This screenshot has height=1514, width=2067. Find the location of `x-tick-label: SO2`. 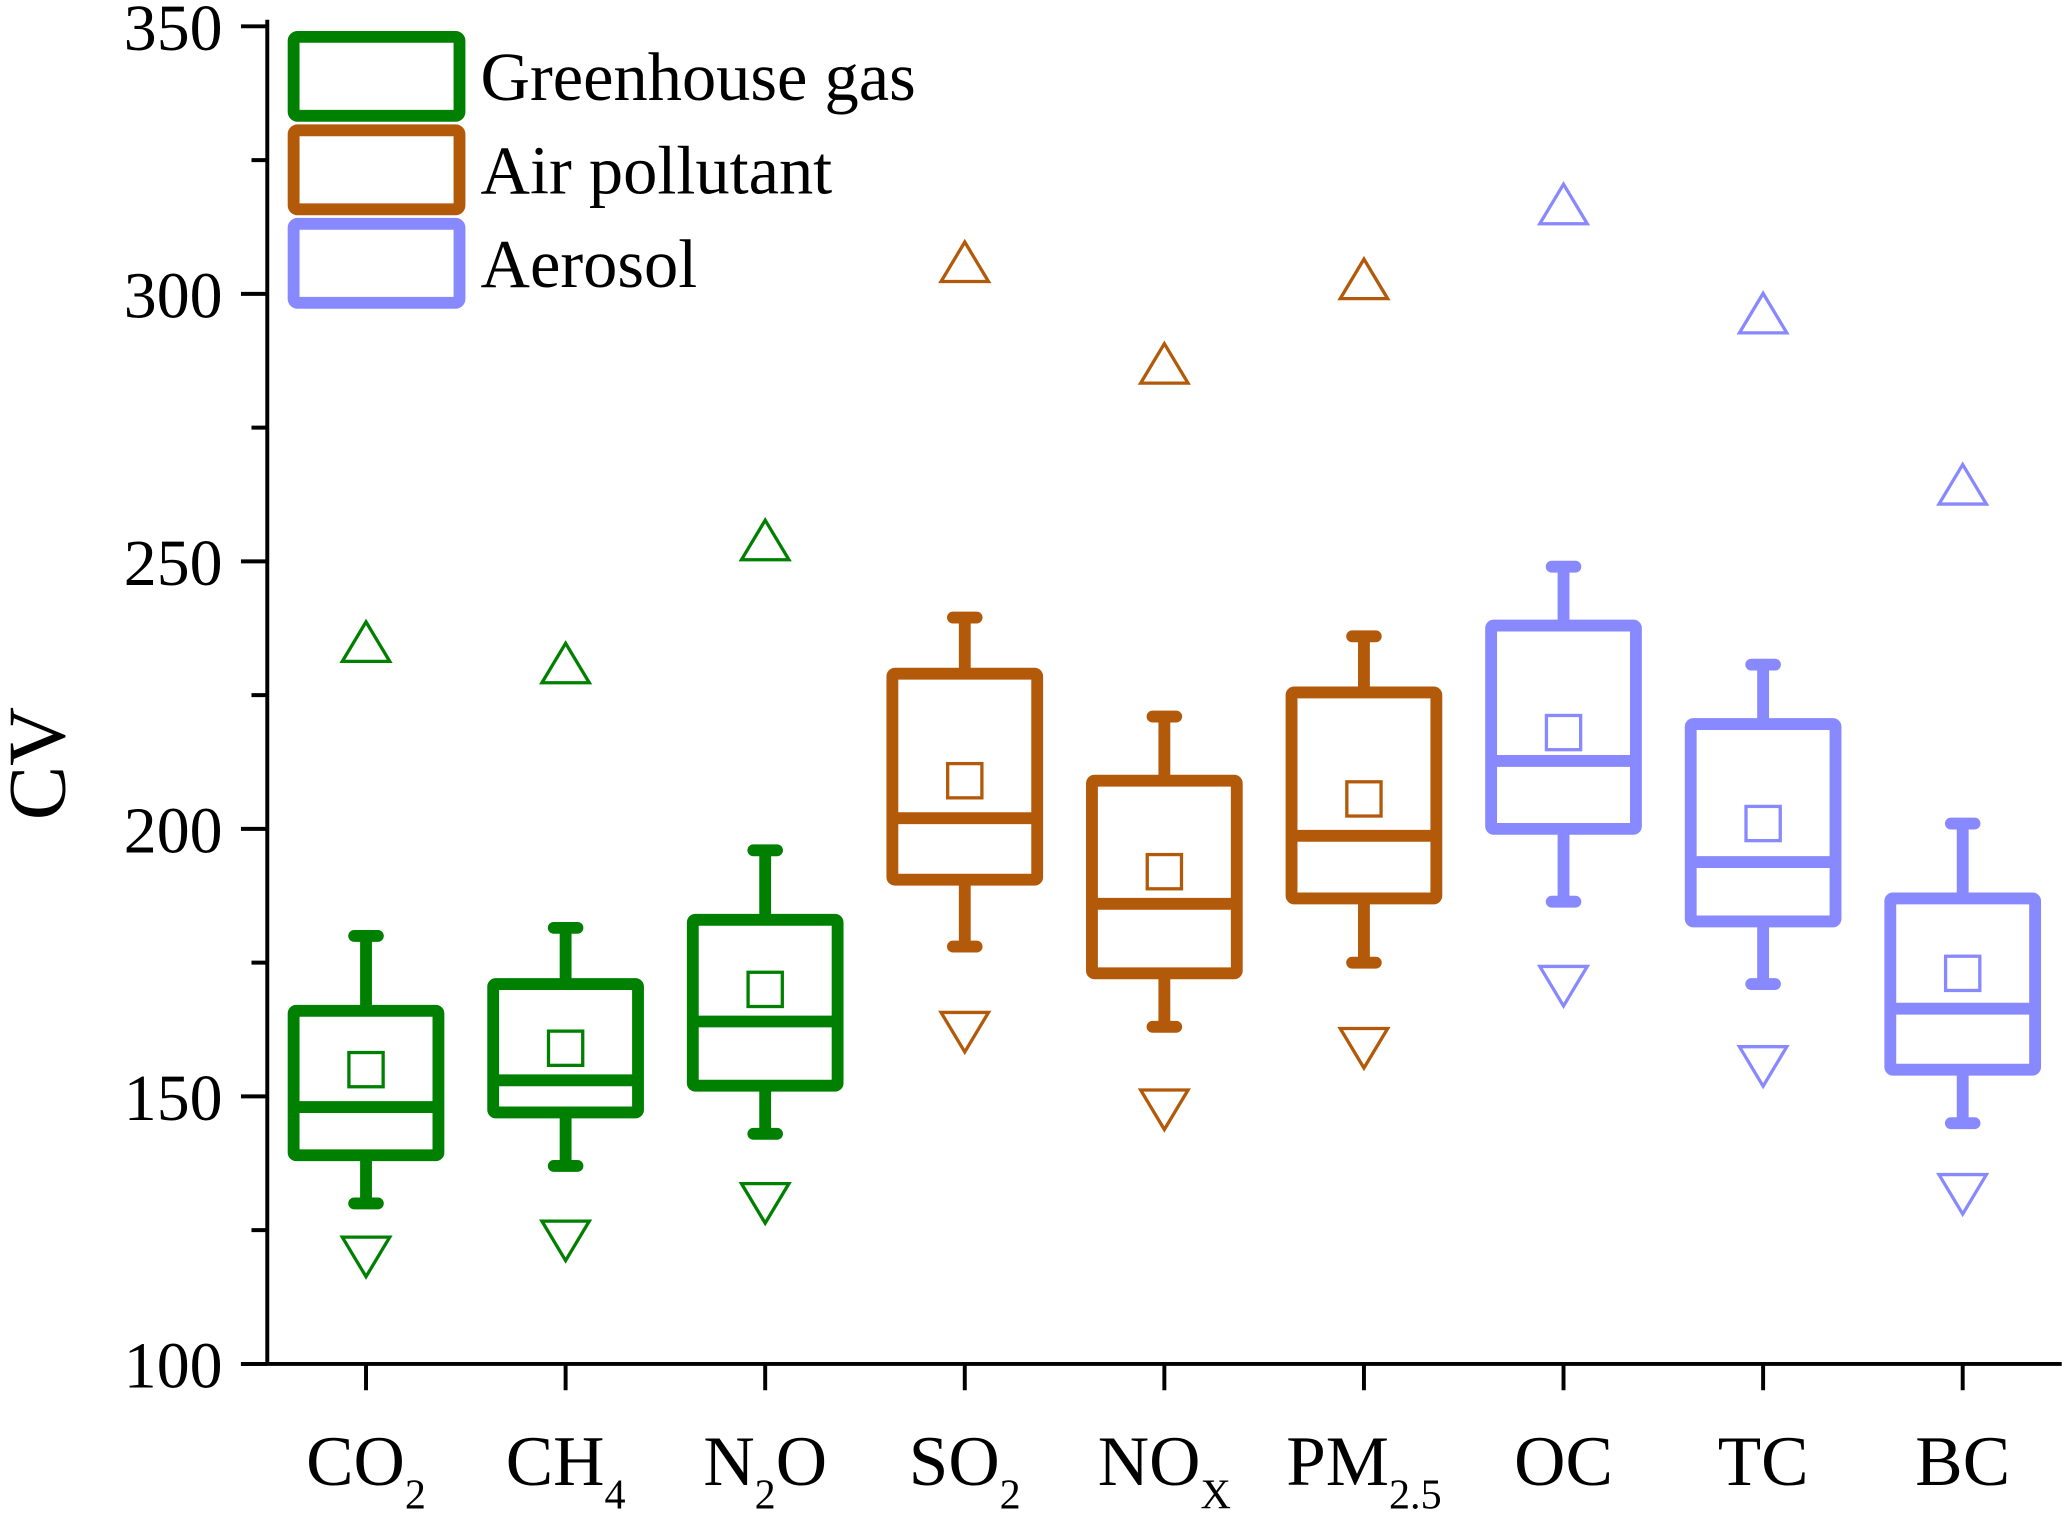

x-tick-label: SO2 is located at coordinates (965, 1468).